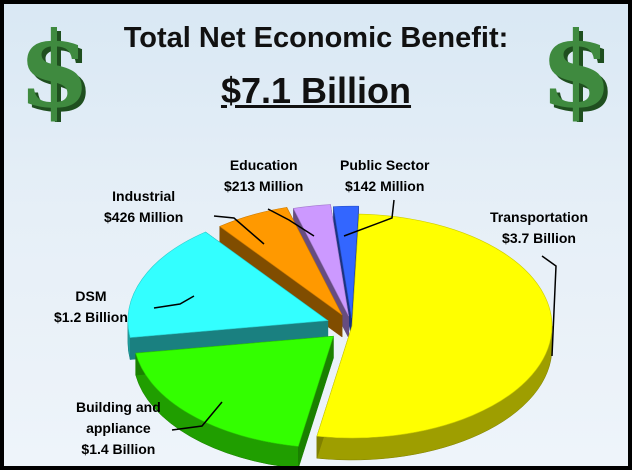  I want to click on leader-industrial, so click(239, 230).